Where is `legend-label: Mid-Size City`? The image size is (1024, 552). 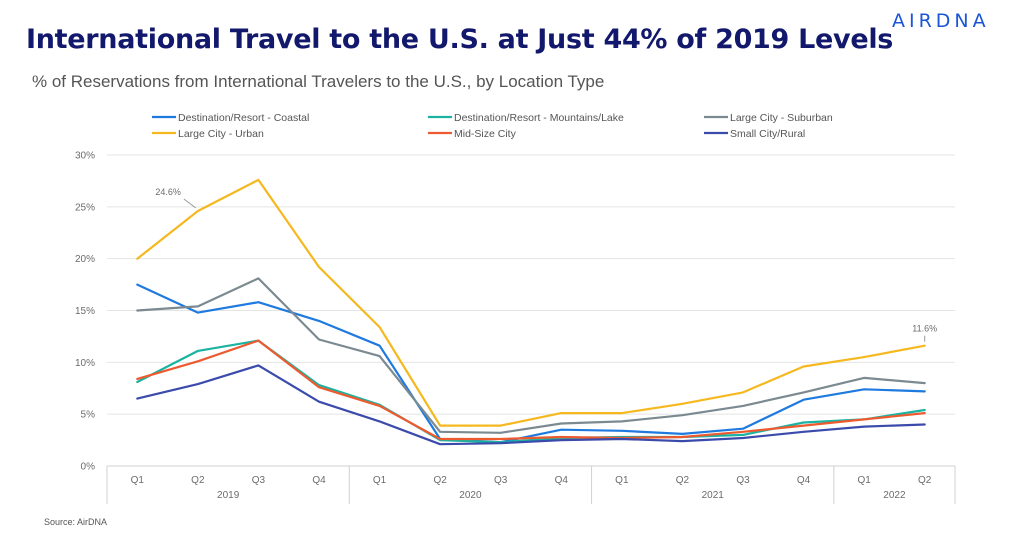 legend-label: Mid-Size City is located at coordinates (485, 134).